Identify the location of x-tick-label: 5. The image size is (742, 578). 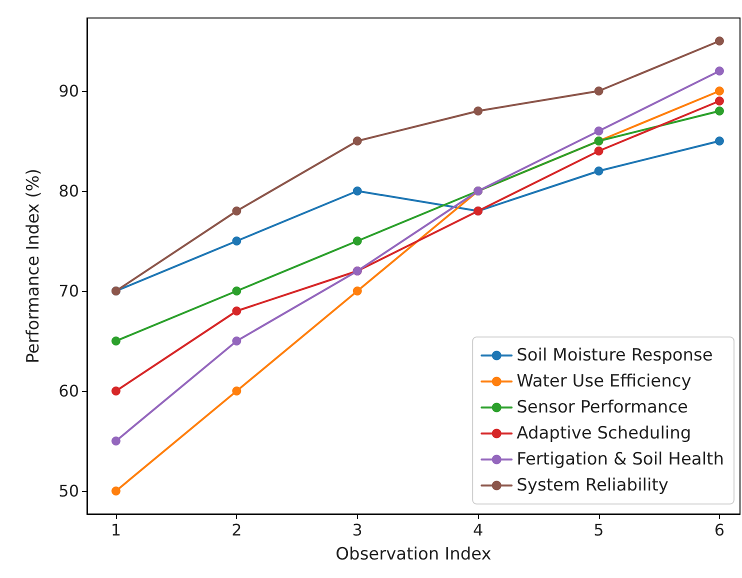
(599, 530).